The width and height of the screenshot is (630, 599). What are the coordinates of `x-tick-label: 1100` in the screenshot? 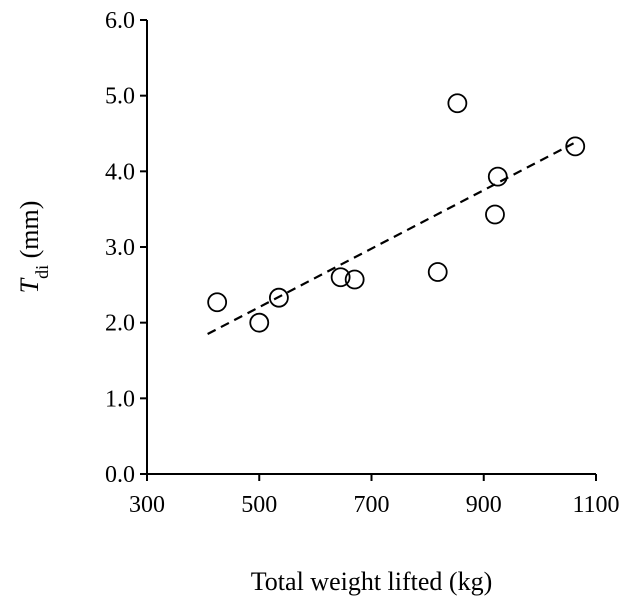 It's located at (595, 505).